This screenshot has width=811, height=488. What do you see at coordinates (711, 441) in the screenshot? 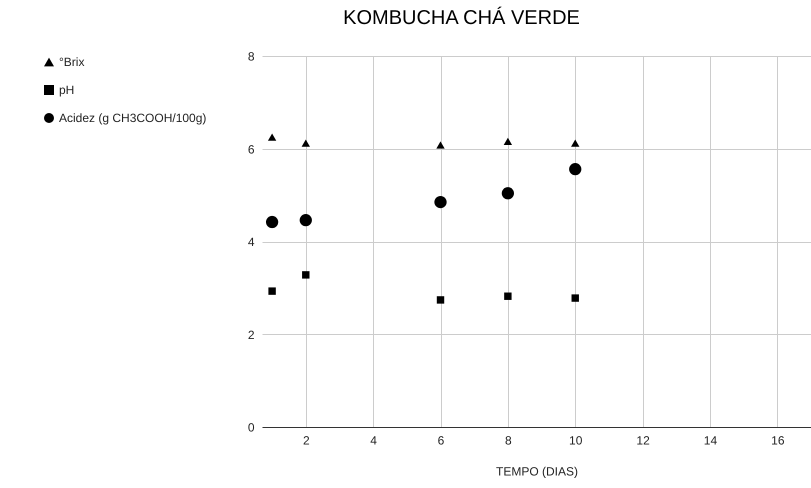
I see `x-tick-label: 14` at bounding box center [711, 441].